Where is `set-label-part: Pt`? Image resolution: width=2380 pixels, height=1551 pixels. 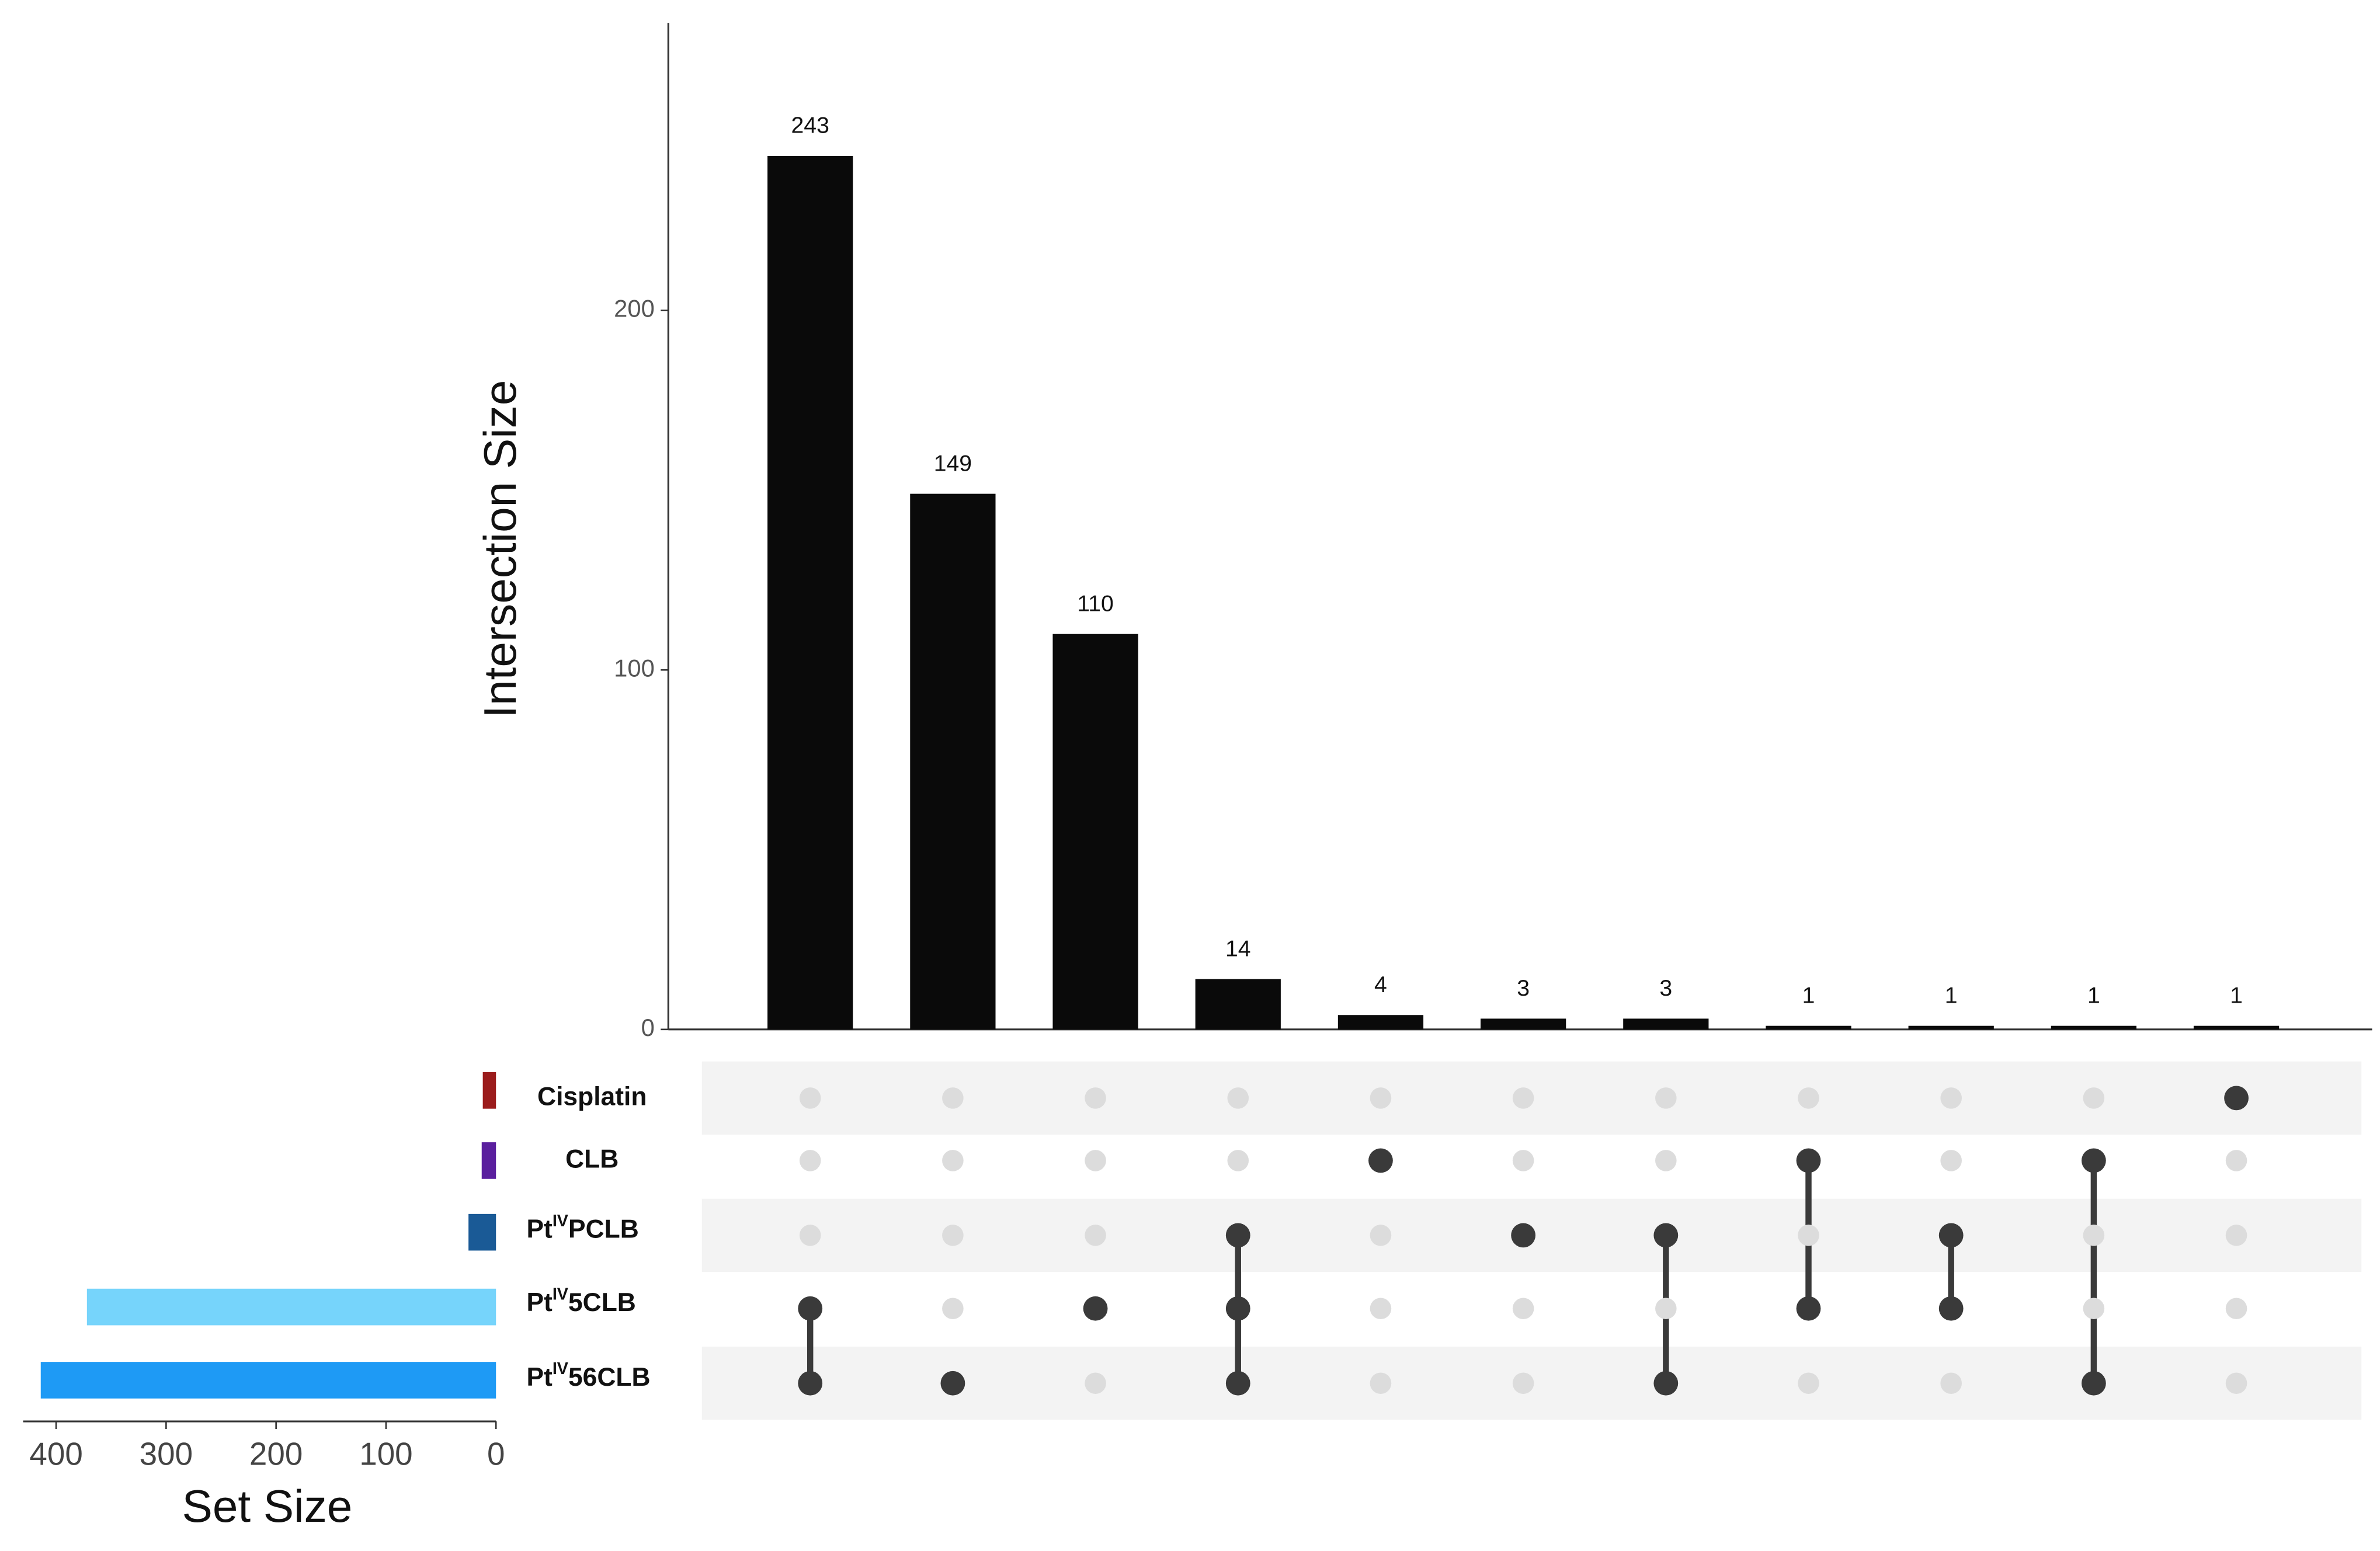
set-label-part: Pt is located at coordinates (539, 1229).